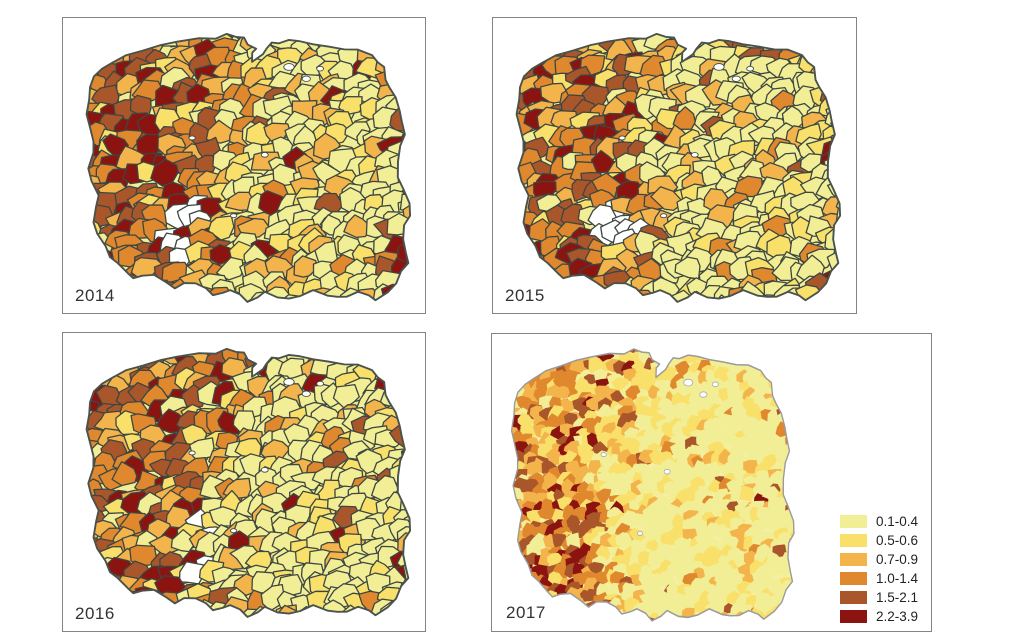 This screenshot has height=642, width=1024. I want to click on legend-item: 0.1-0.4, so click(879, 521).